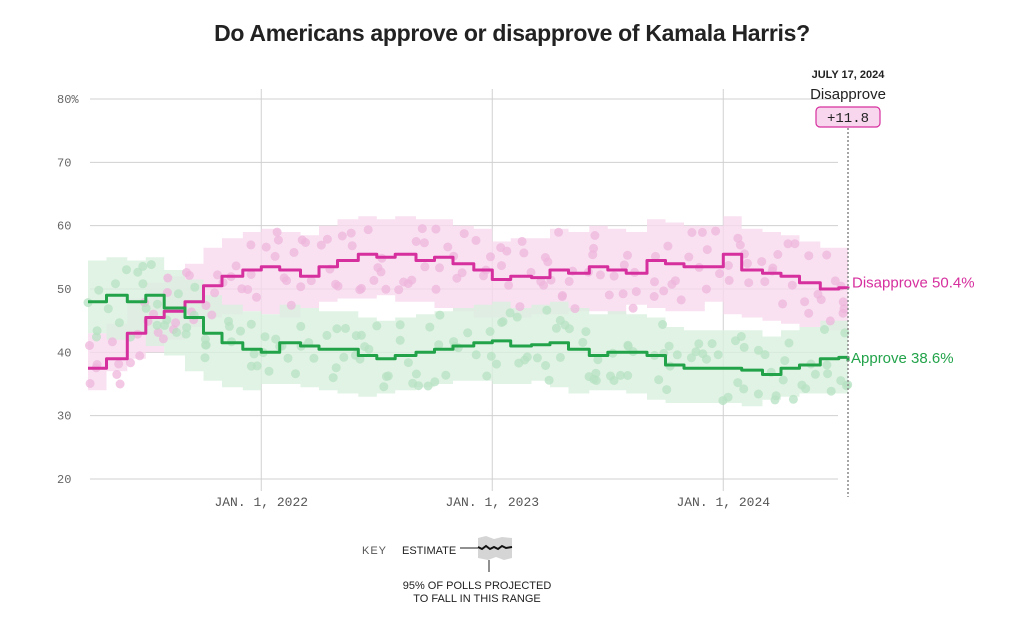  I want to click on key-note-line2: TO FALL IN THIS RANGE, so click(477, 599).